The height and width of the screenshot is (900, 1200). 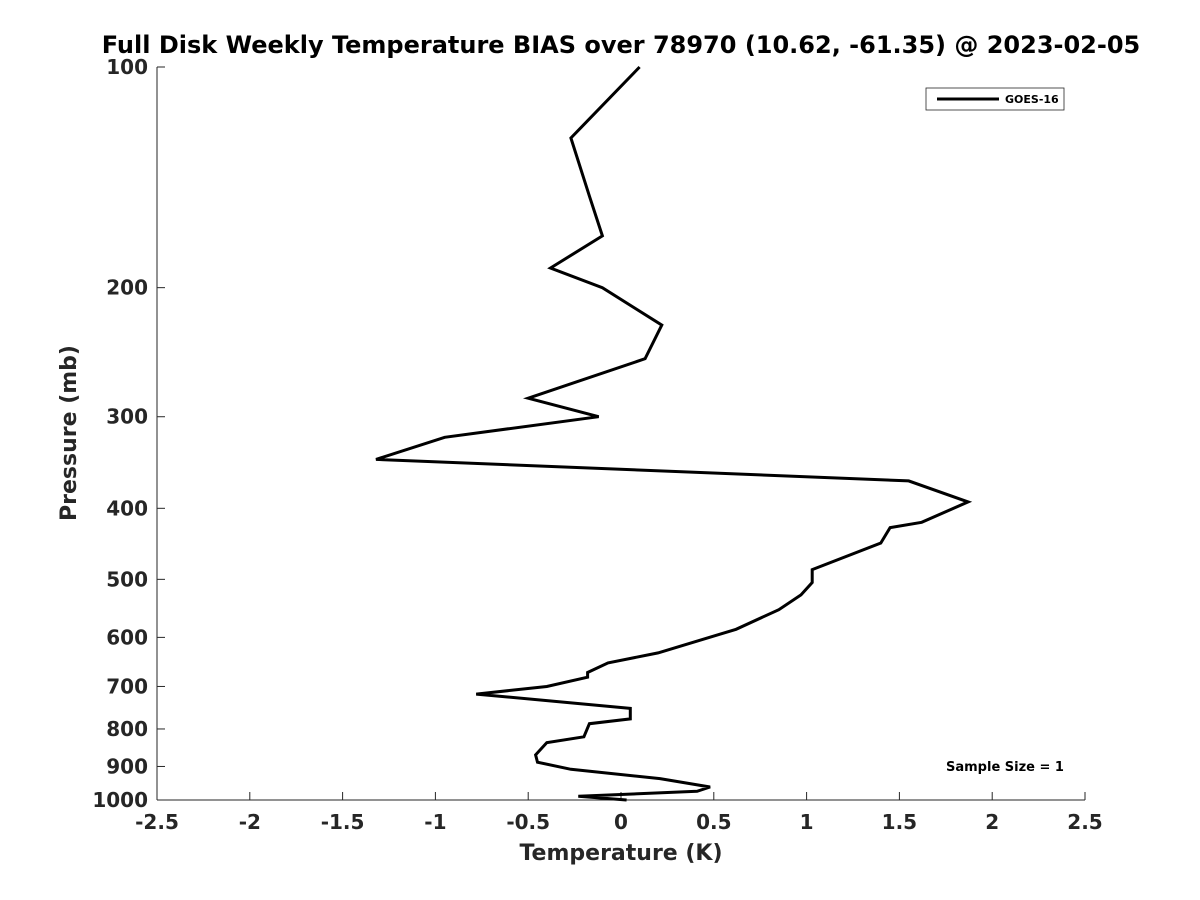 What do you see at coordinates (621, 822) in the screenshot?
I see `x-tick-label: 0` at bounding box center [621, 822].